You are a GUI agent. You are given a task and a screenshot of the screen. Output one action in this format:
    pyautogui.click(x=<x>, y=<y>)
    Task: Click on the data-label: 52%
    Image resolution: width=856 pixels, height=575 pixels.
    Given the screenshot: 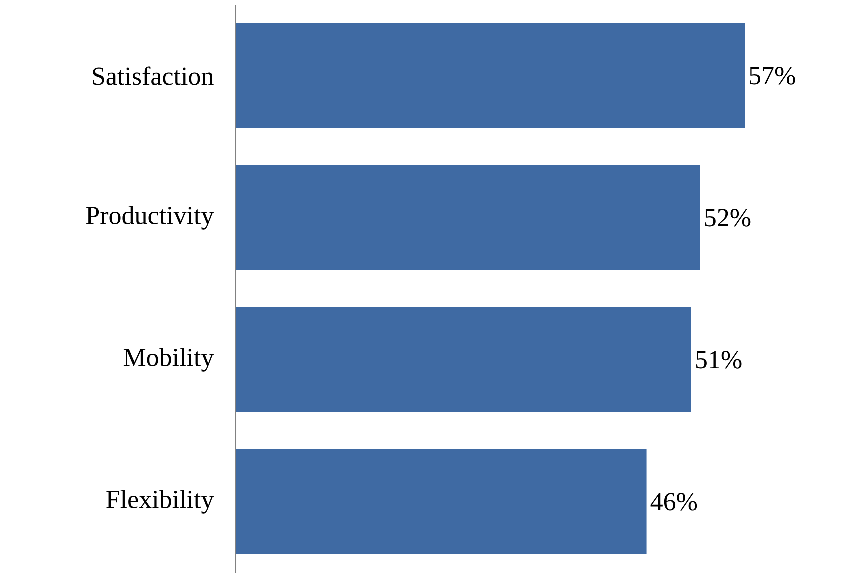 What is the action you would take?
    pyautogui.click(x=728, y=218)
    